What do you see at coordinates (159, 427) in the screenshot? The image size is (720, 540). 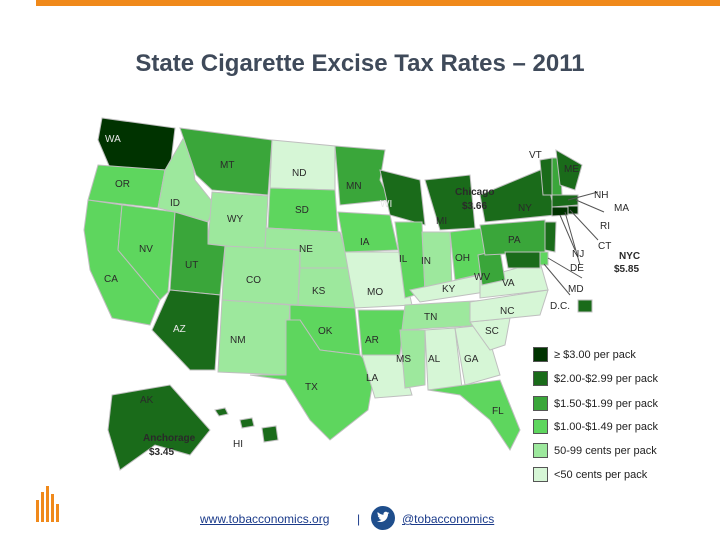 I see `state-ak` at bounding box center [159, 427].